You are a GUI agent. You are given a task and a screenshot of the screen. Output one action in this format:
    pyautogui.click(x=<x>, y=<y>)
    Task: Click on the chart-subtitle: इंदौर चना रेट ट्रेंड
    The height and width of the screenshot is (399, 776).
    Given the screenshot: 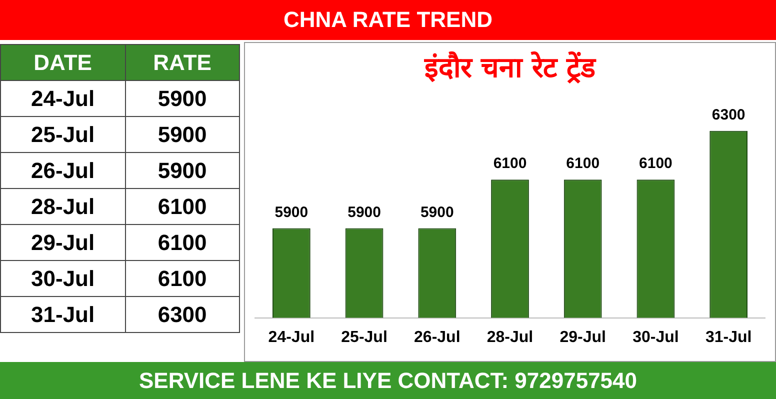 What is the action you would take?
    pyautogui.click(x=510, y=67)
    